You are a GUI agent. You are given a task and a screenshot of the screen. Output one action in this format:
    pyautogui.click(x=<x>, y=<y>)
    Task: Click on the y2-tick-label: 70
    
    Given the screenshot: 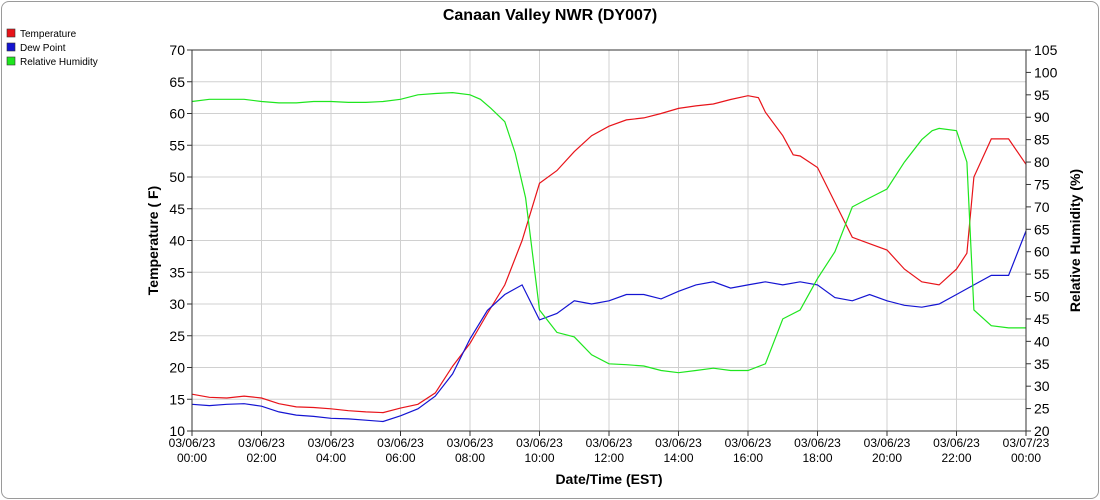 What is the action you would take?
    pyautogui.click(x=1042, y=207)
    